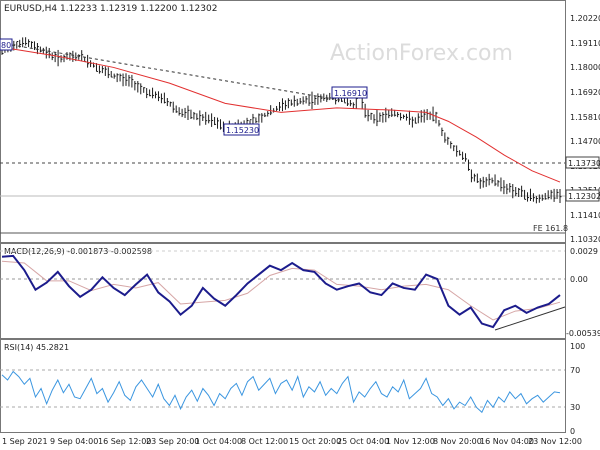 Image resolution: width=600 pixels, height=450 pixels. I want to click on macd-ytick: -0.005396, so click(583, 333).